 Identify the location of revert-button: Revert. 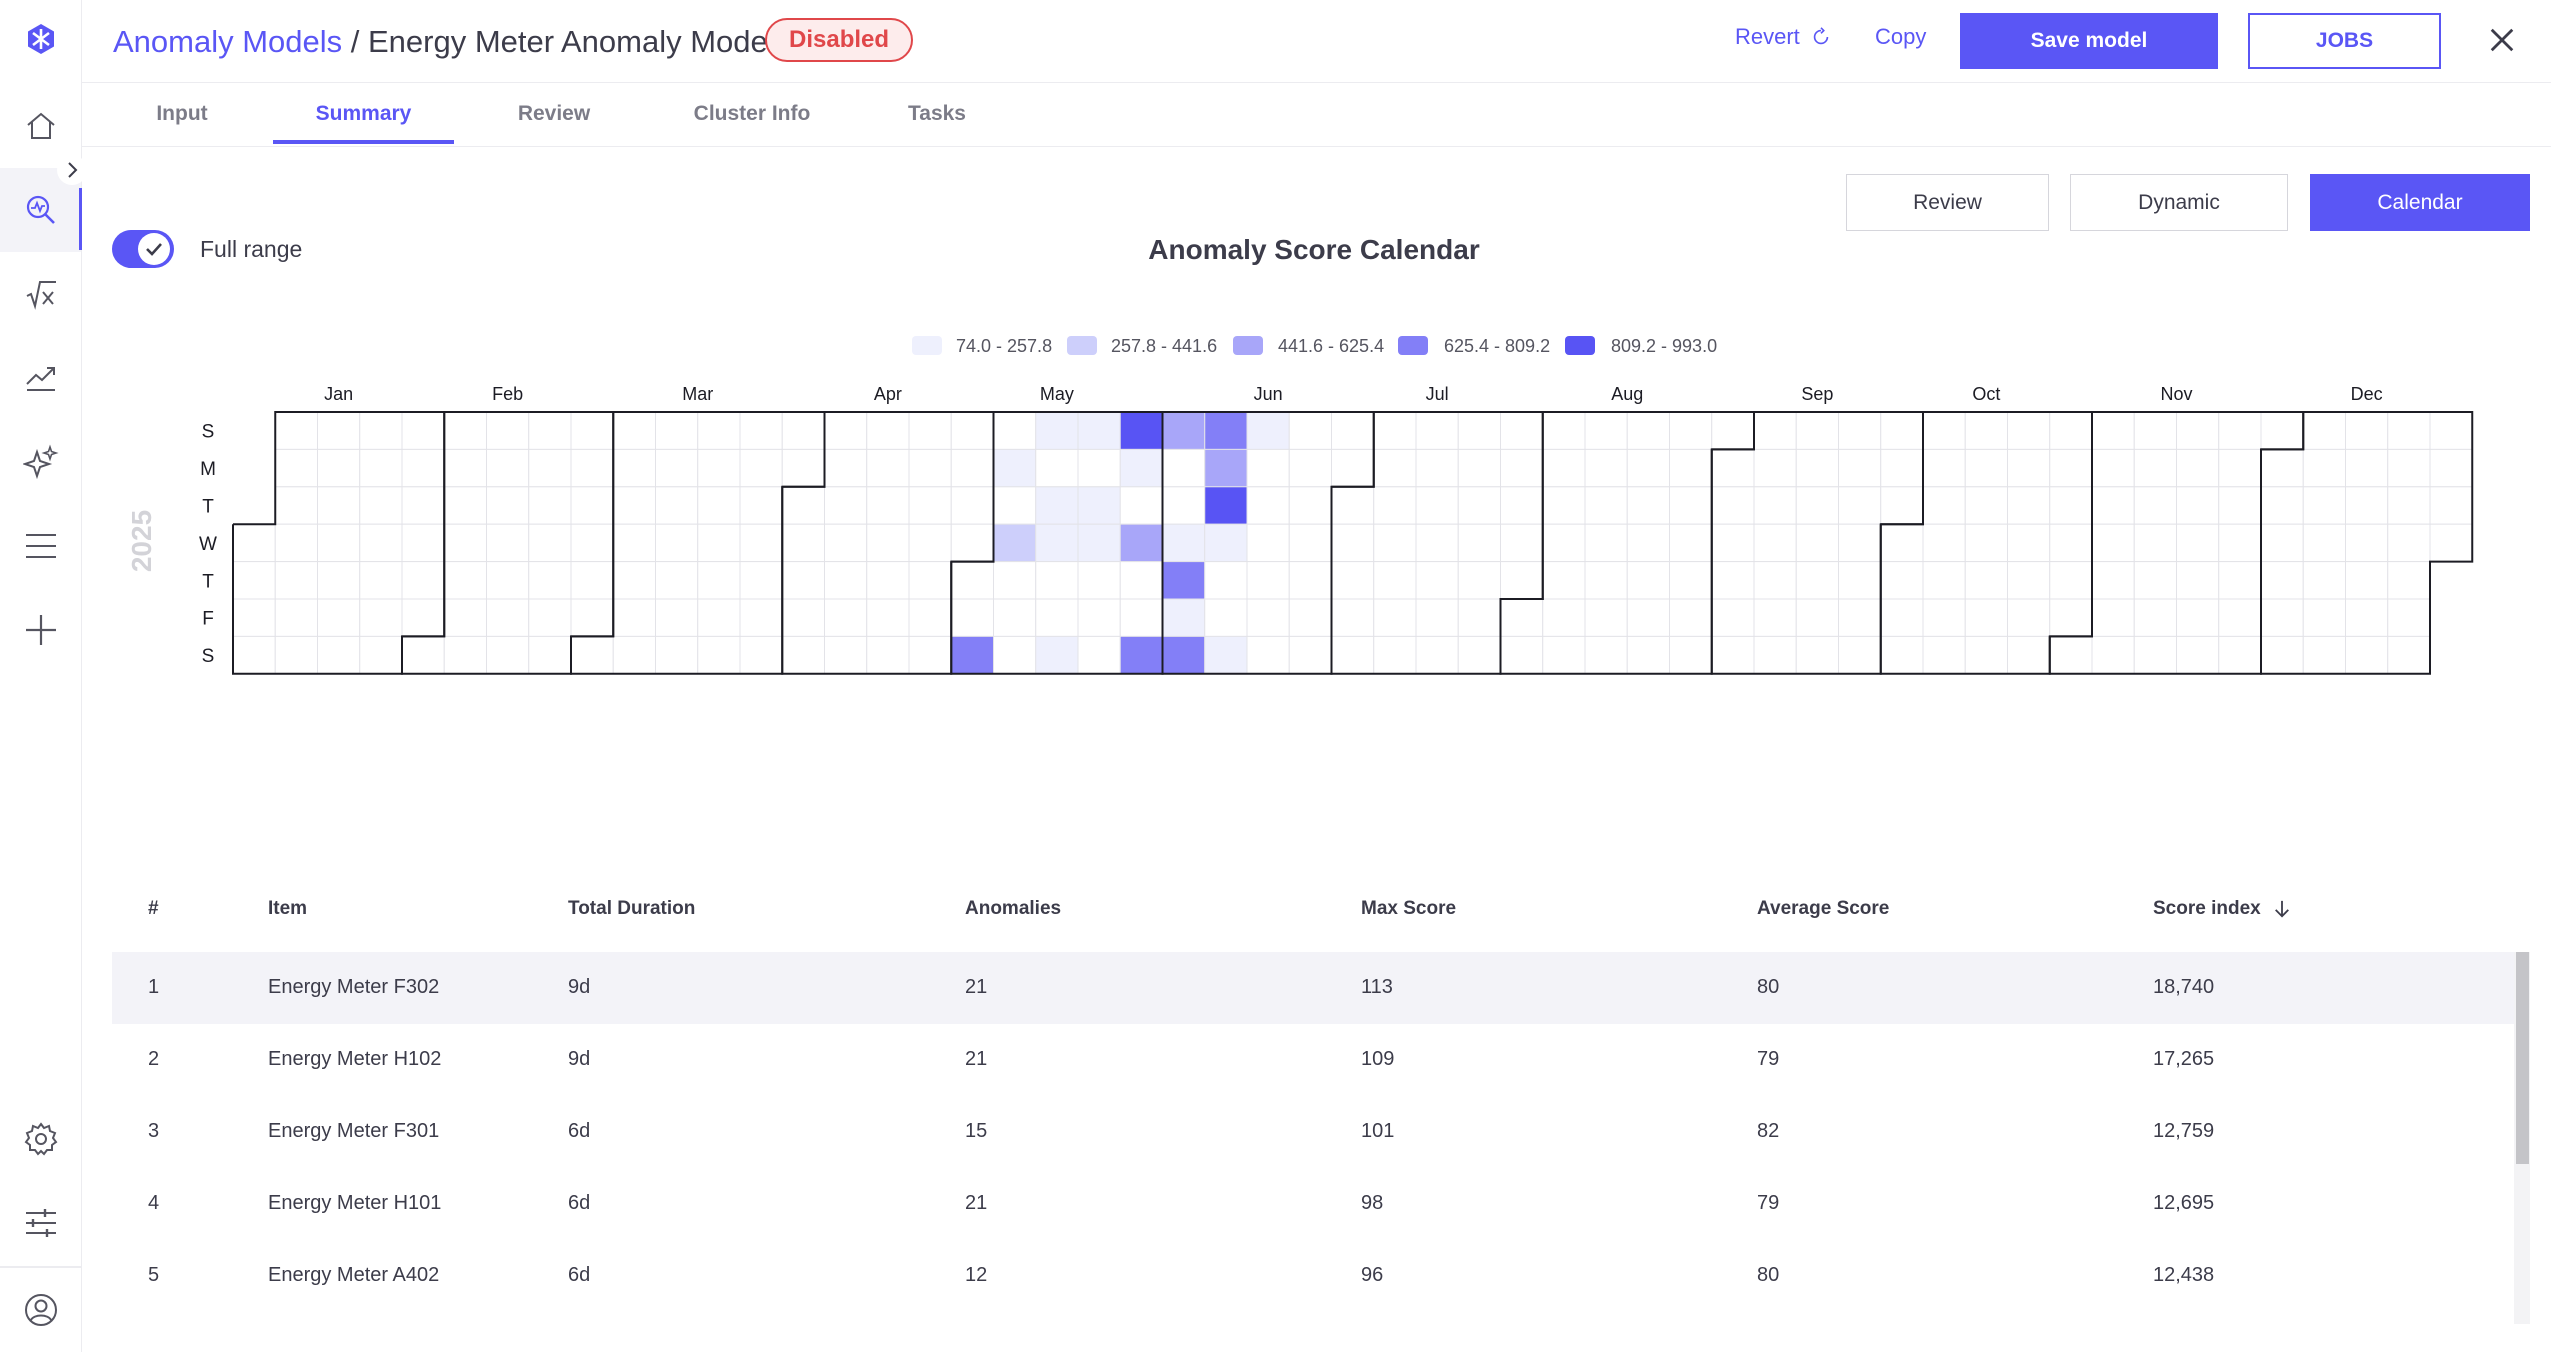
(1783, 37).